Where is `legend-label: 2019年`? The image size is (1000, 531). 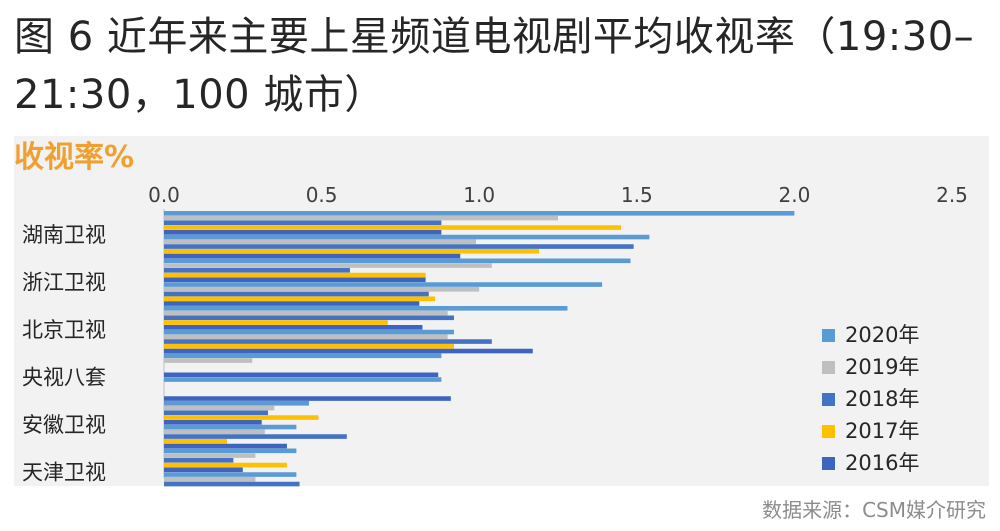 legend-label: 2019年 is located at coordinates (882, 367).